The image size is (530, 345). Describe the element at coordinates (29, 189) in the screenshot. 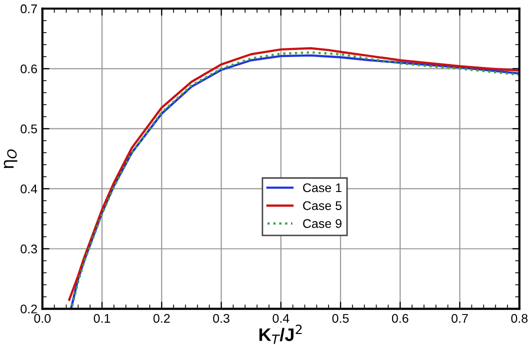

I see `y-tick-label: 0.4` at that location.